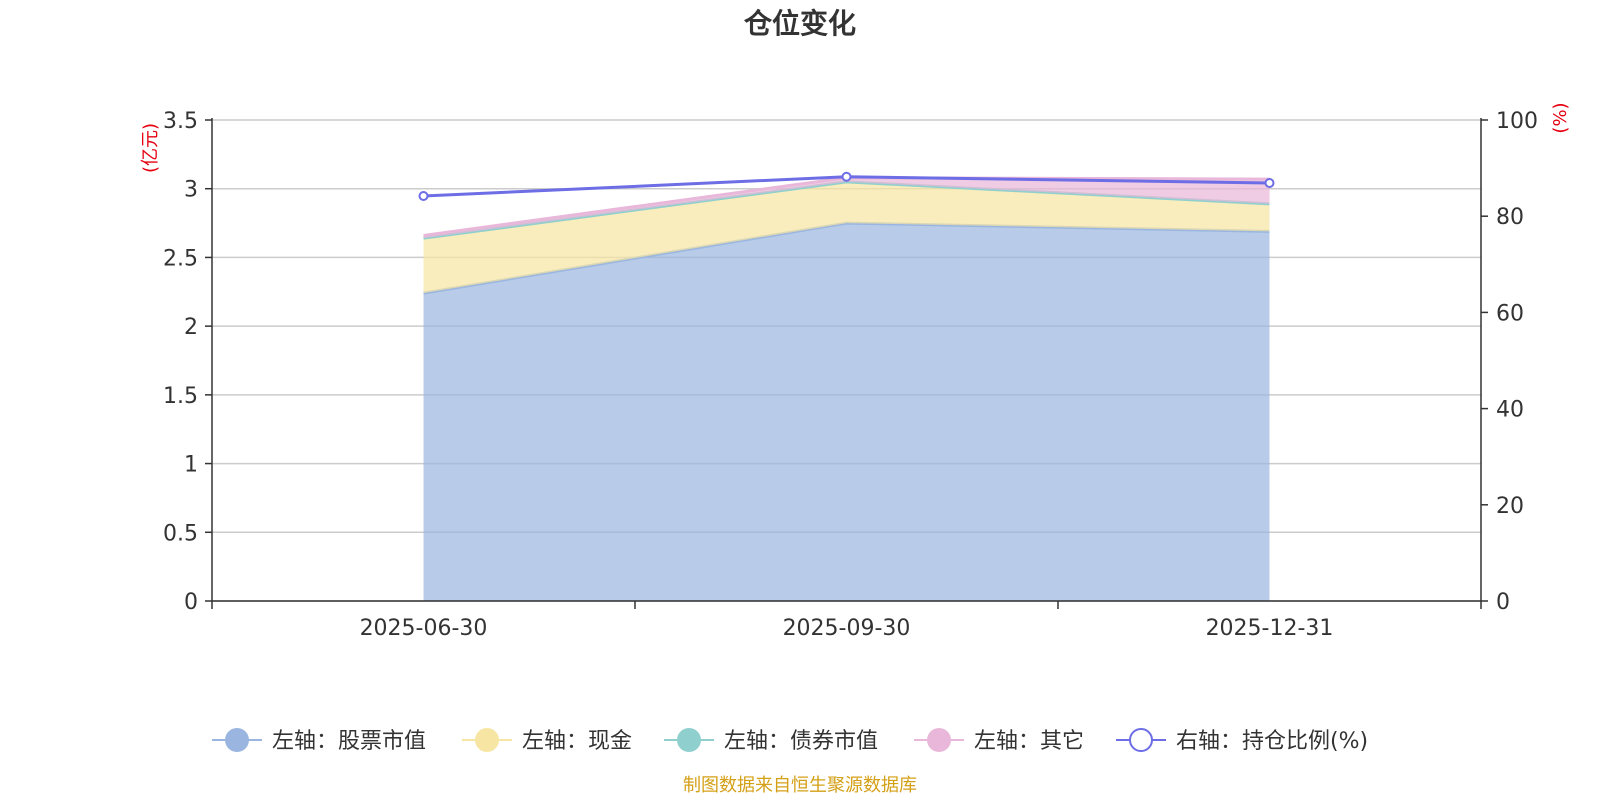 The height and width of the screenshot is (800, 1600). What do you see at coordinates (1560, 117) in the screenshot?
I see `right-axis-unit: (%)` at bounding box center [1560, 117].